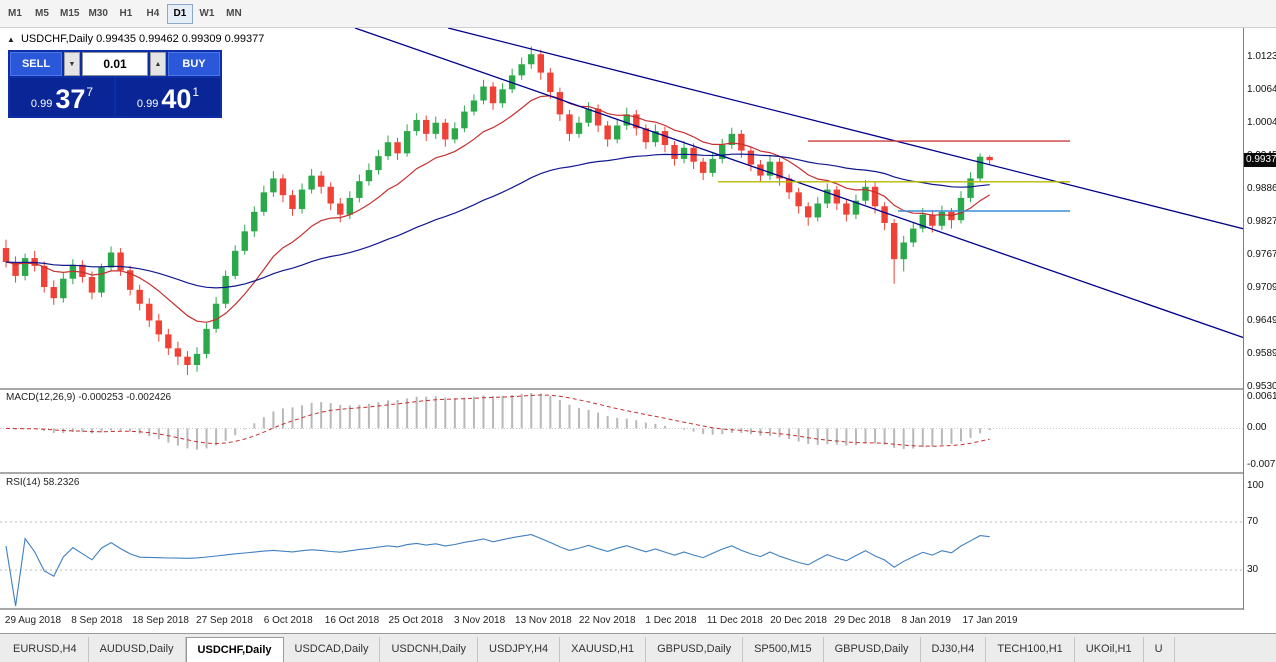 The image size is (1276, 662). Describe the element at coordinates (41, 397) in the screenshot. I see `macd-name: MACD(12,26,9)` at that location.